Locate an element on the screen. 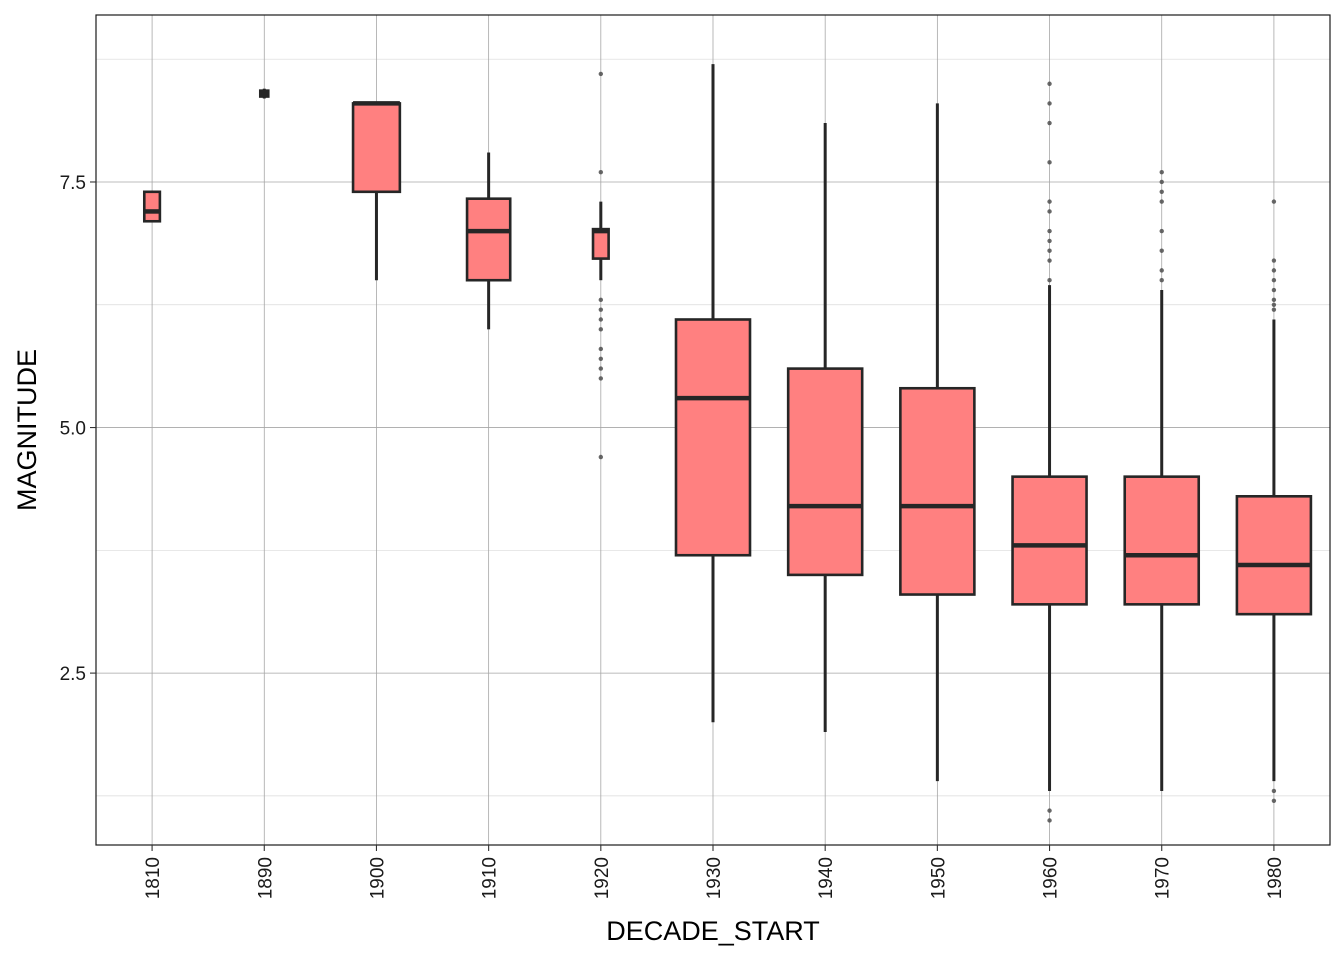 This screenshot has width=1344, height=960. box-1950 is located at coordinates (937, 442).